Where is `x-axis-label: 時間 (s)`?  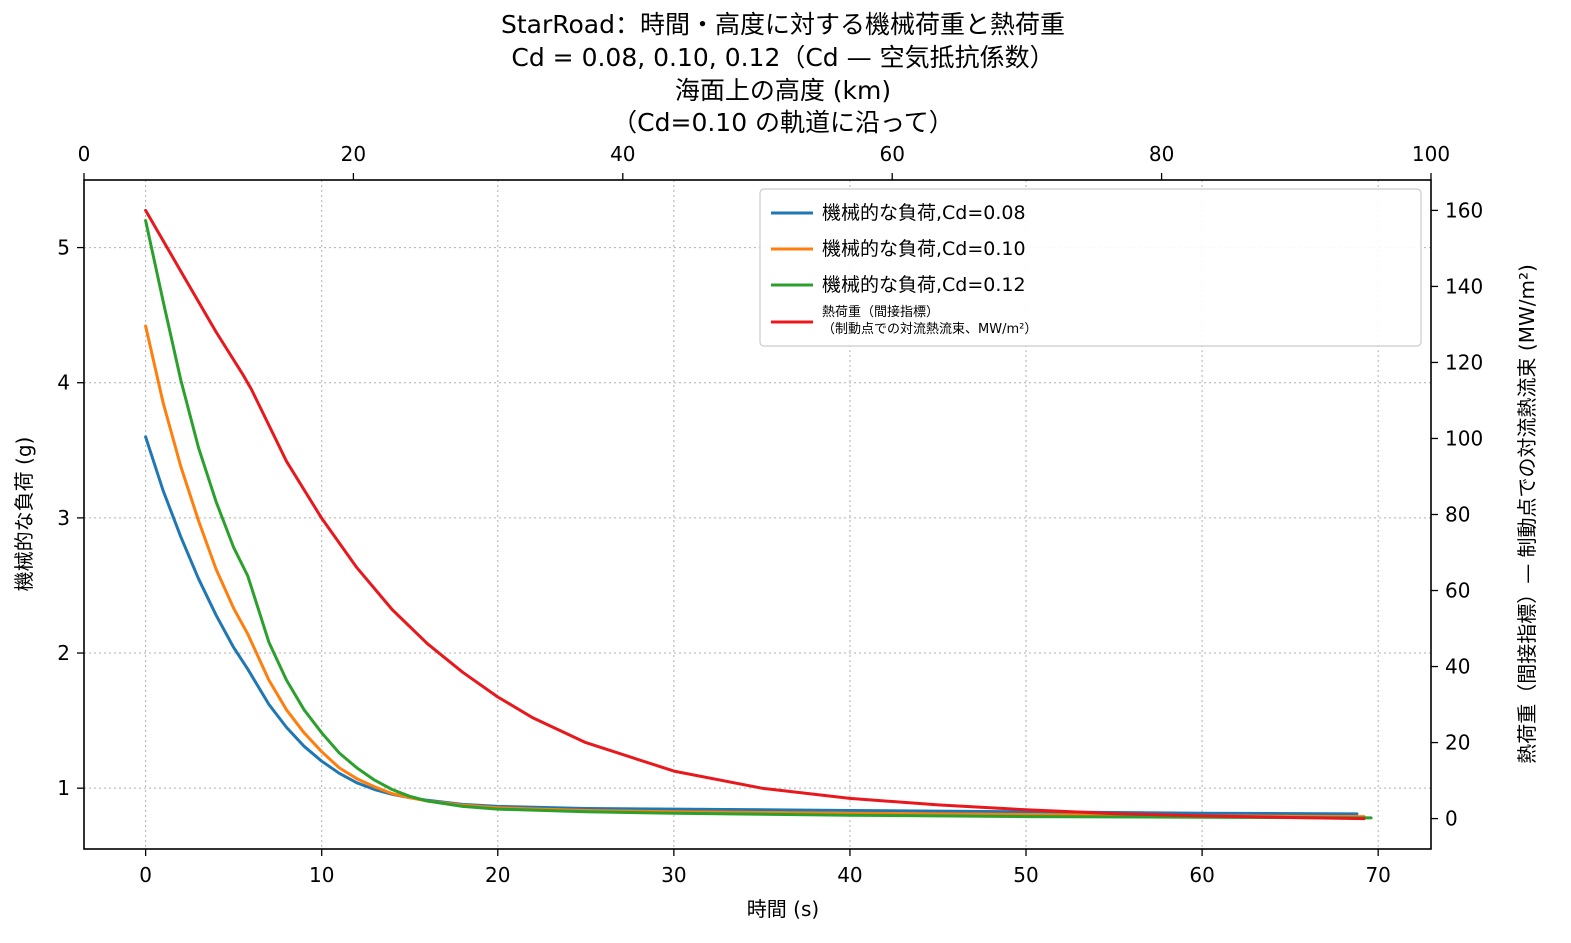 x-axis-label: 時間 (s) is located at coordinates (783, 909).